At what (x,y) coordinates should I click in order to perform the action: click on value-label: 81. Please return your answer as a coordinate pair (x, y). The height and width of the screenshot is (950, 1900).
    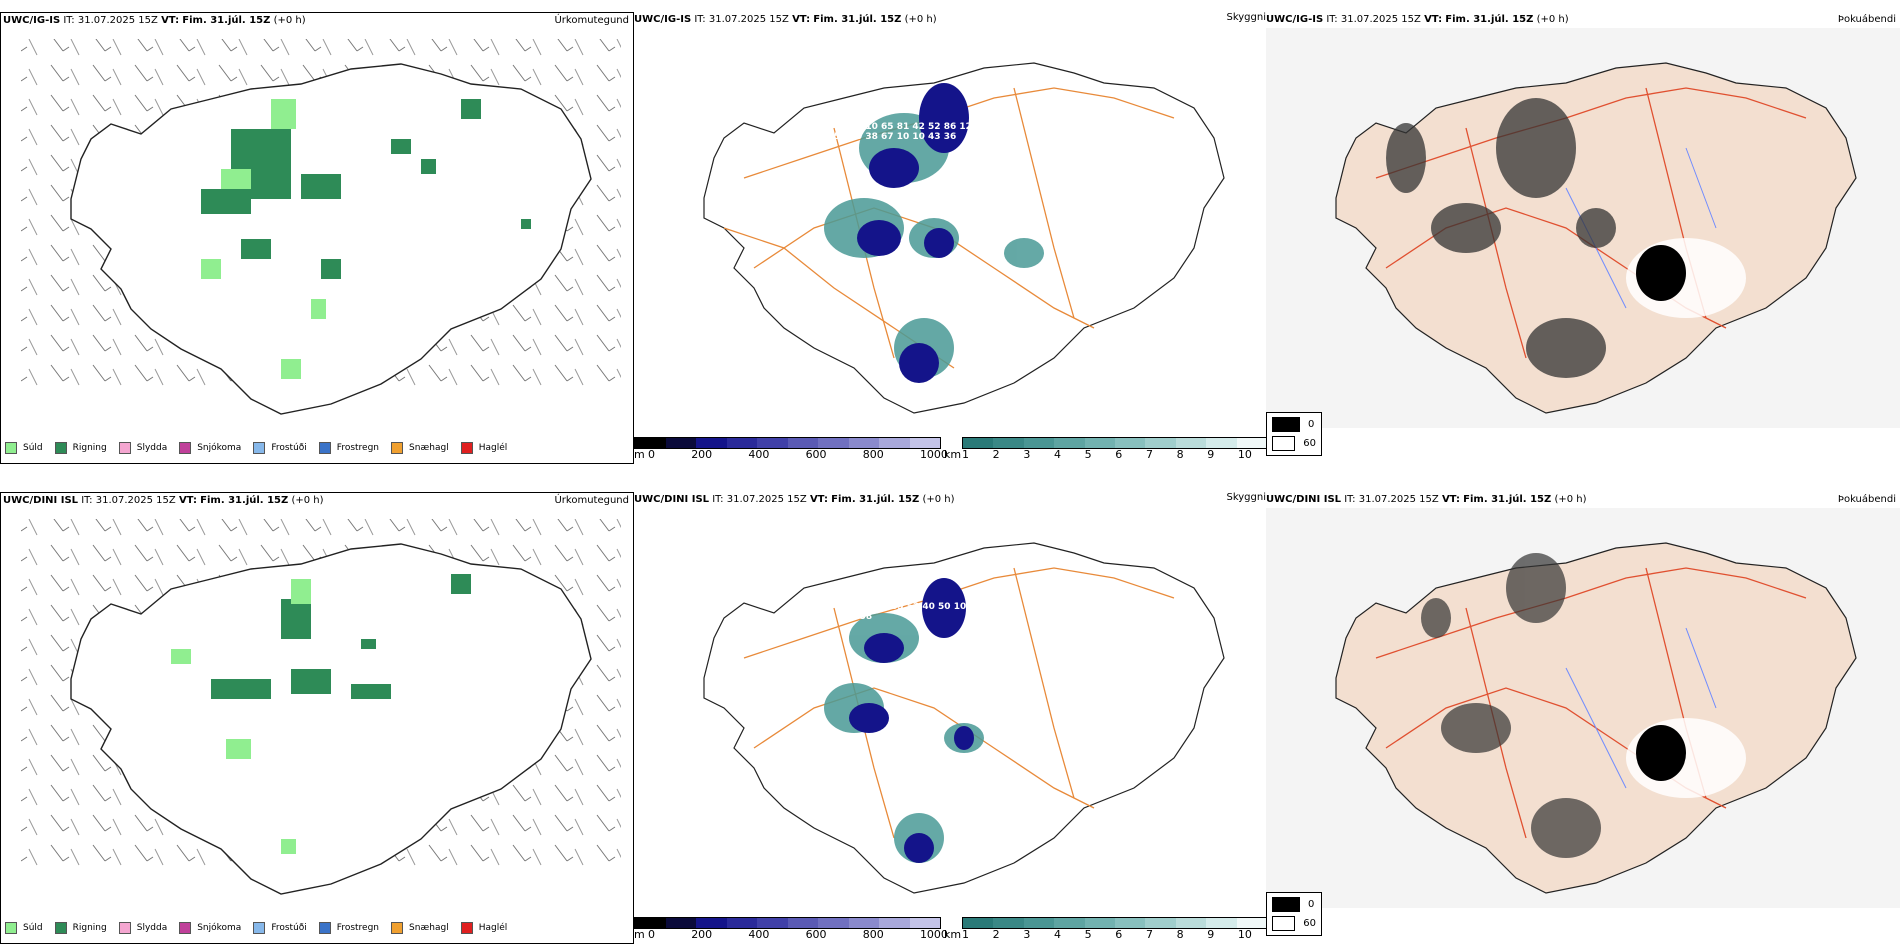
    Looking at the image, I should click on (903, 127).